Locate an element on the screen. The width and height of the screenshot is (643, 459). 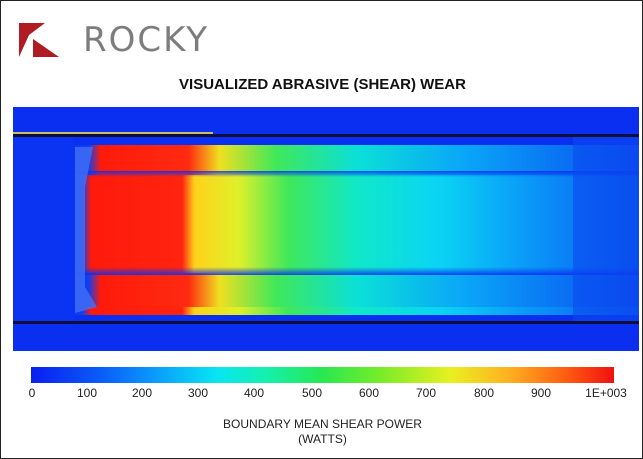
scale-label-line2: (WATTS) is located at coordinates (322, 439).